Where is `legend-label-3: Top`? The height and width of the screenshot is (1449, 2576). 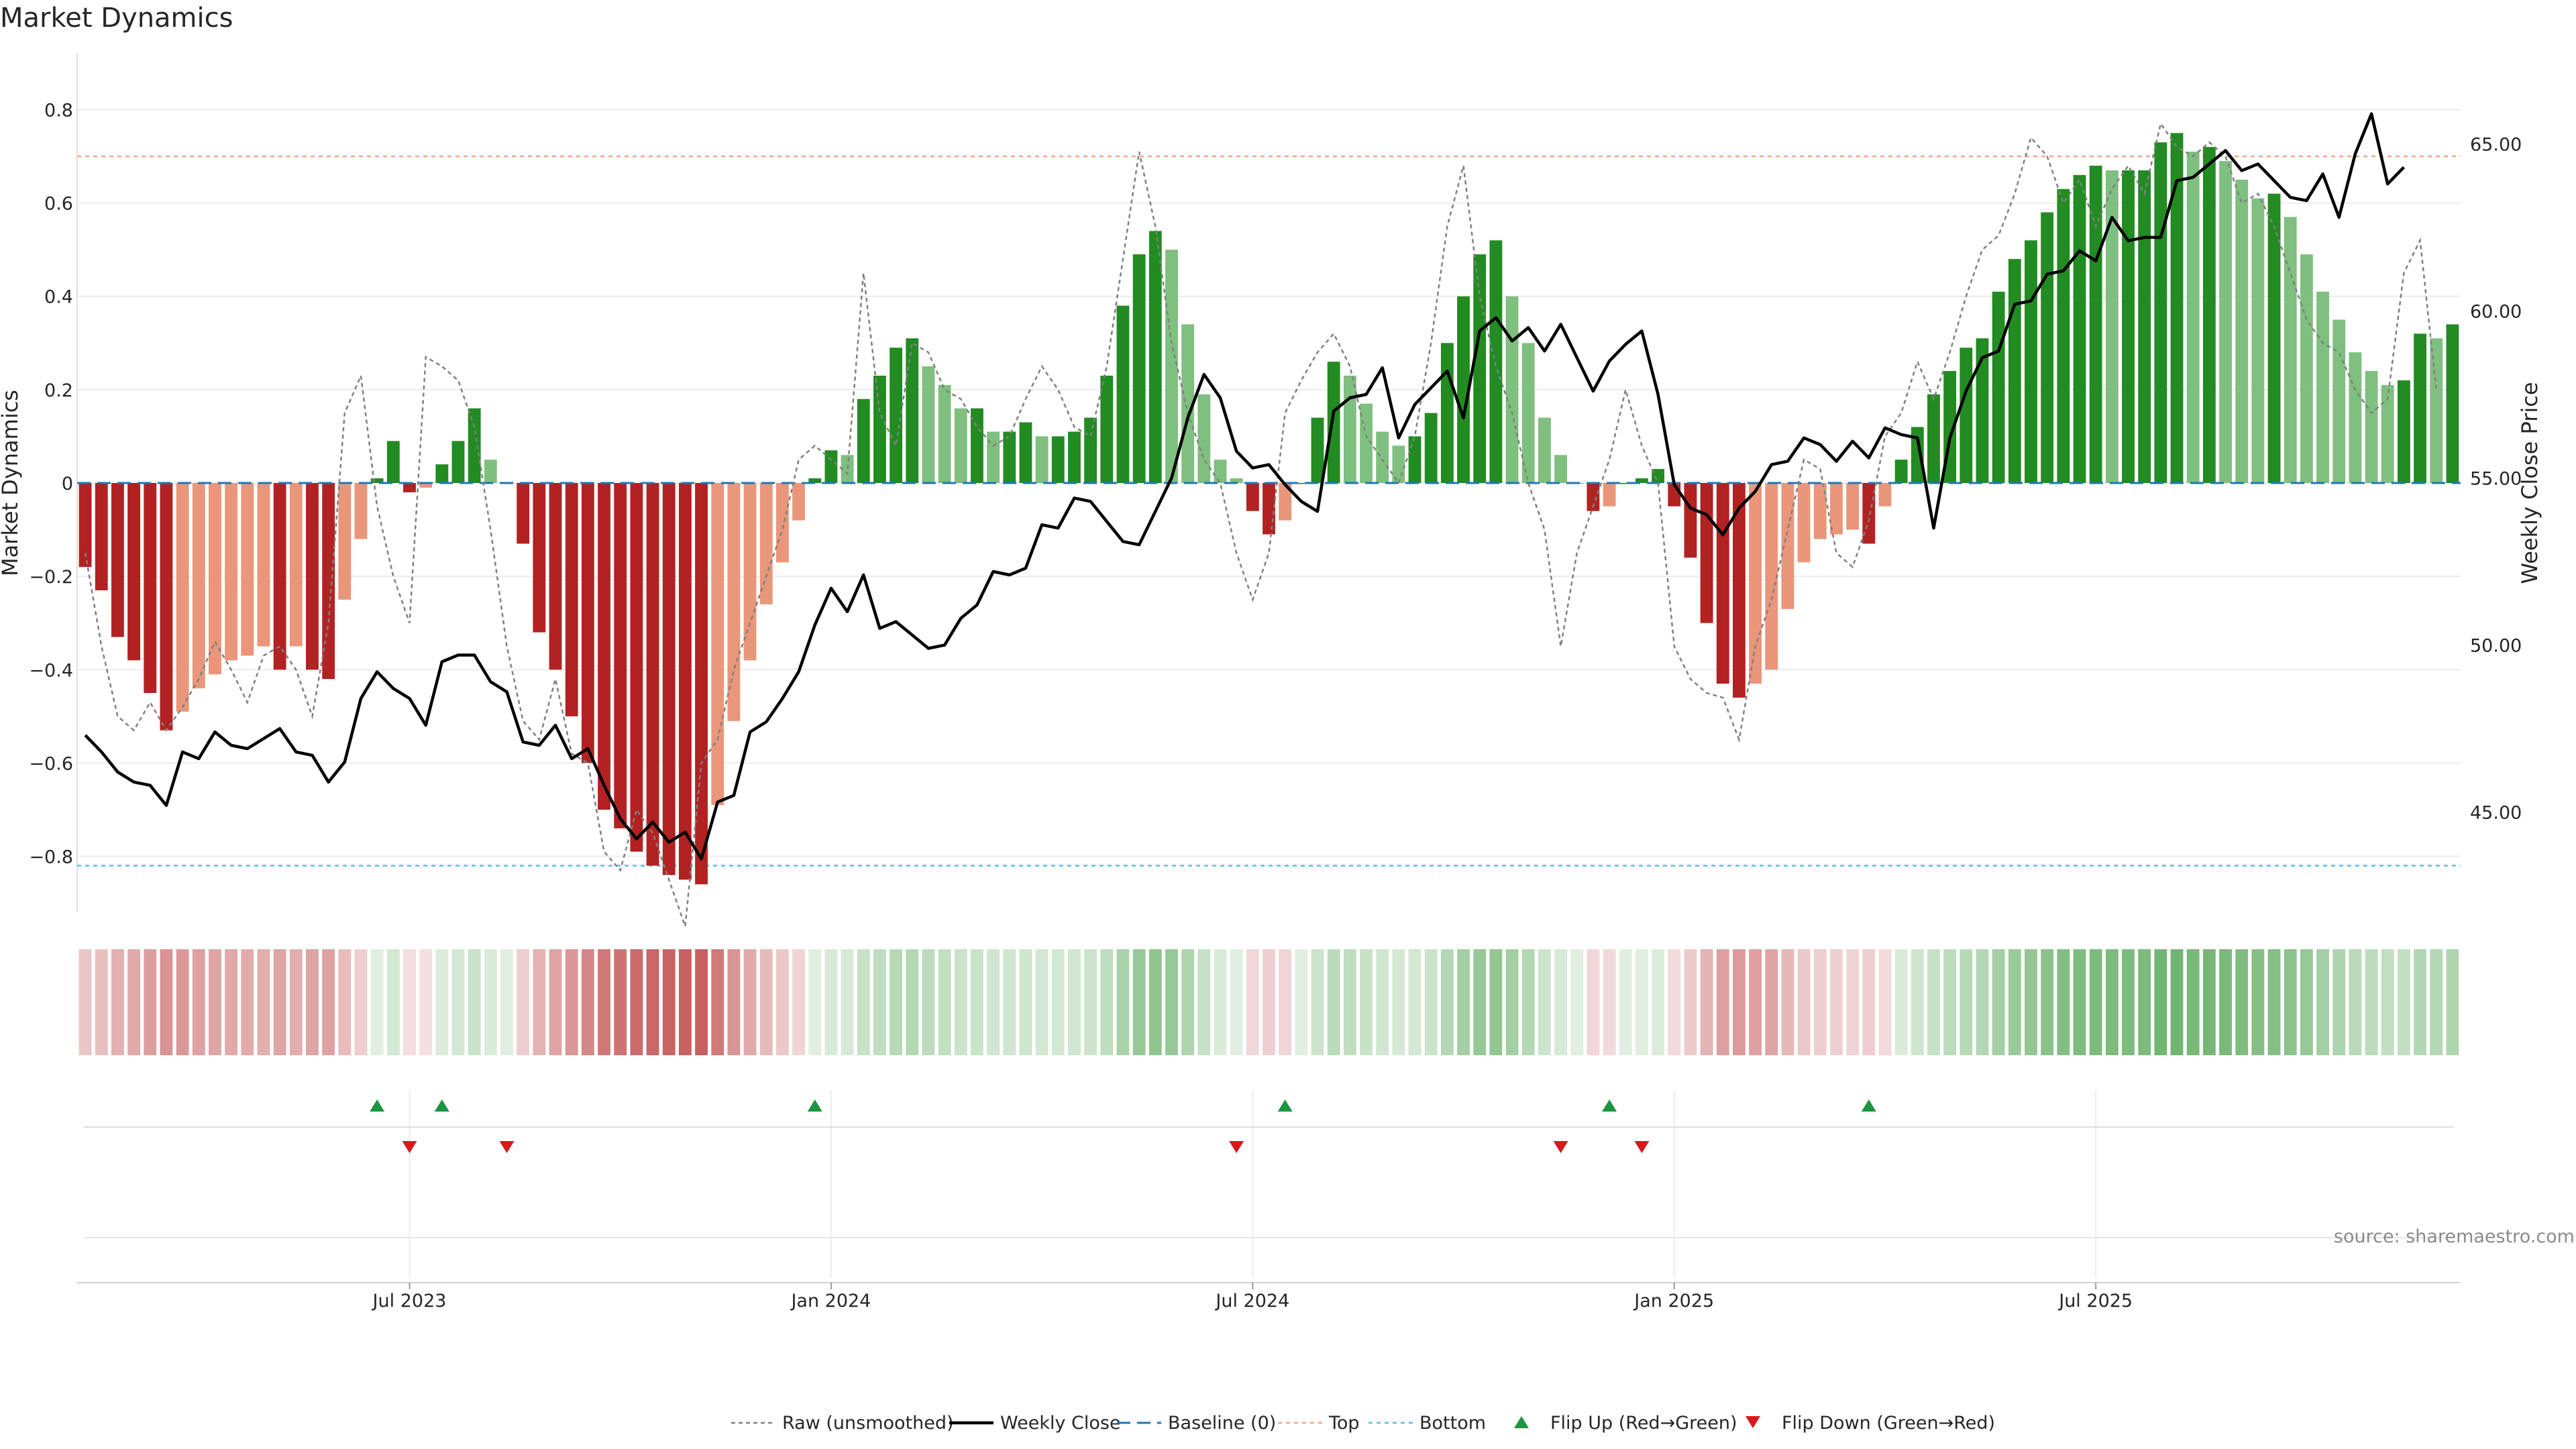 legend-label-3: Top is located at coordinates (1344, 1423).